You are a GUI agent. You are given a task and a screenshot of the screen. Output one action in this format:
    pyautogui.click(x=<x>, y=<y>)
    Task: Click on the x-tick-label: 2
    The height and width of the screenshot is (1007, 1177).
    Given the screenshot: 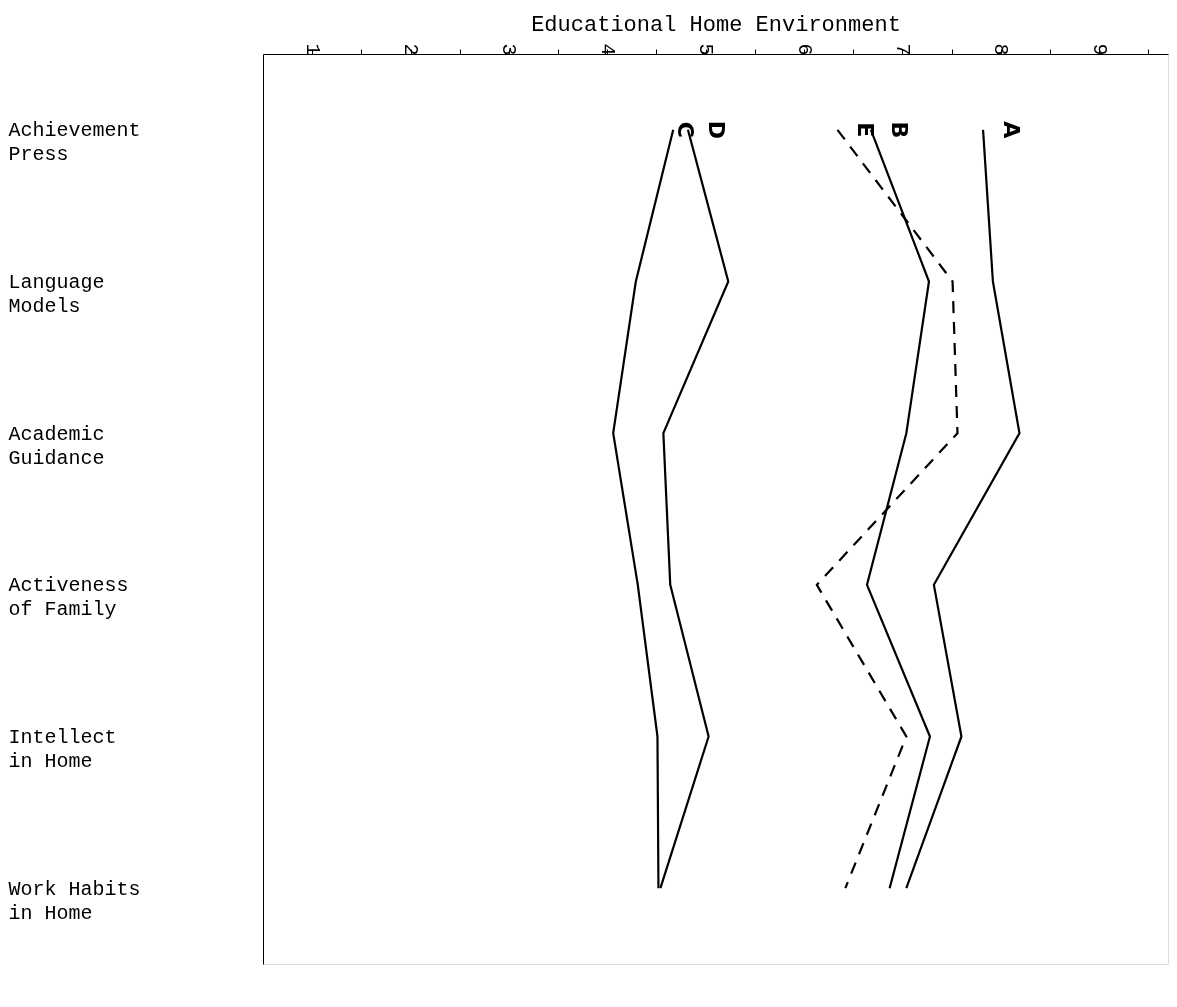 What is the action you would take?
    pyautogui.click(x=411, y=49)
    